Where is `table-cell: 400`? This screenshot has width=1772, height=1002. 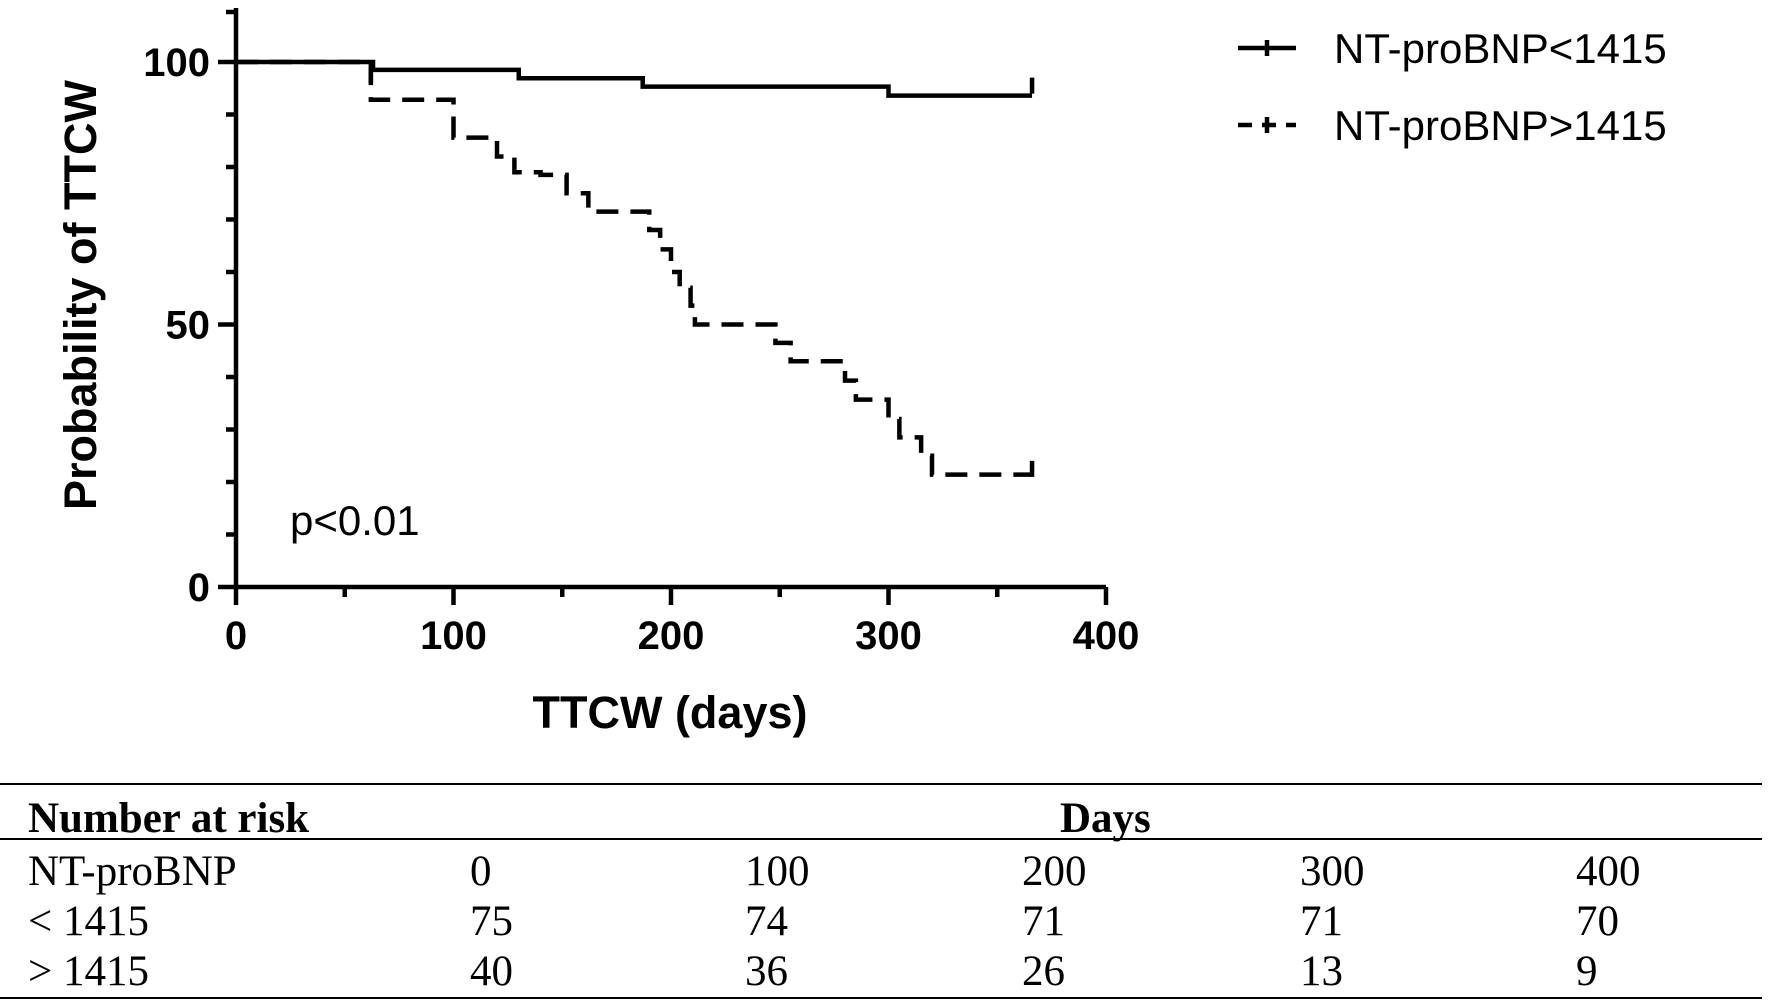 table-cell: 400 is located at coordinates (1608, 871).